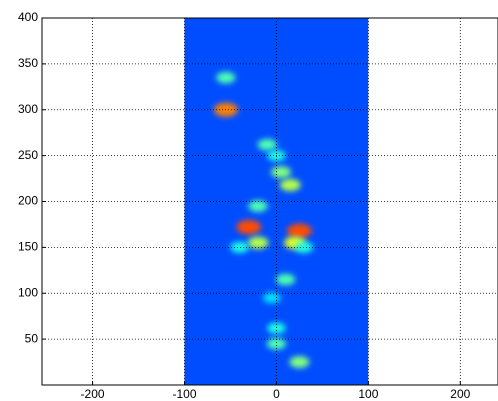 This screenshot has height=401, width=498. I want to click on y-tick-label: 300, so click(28, 109).